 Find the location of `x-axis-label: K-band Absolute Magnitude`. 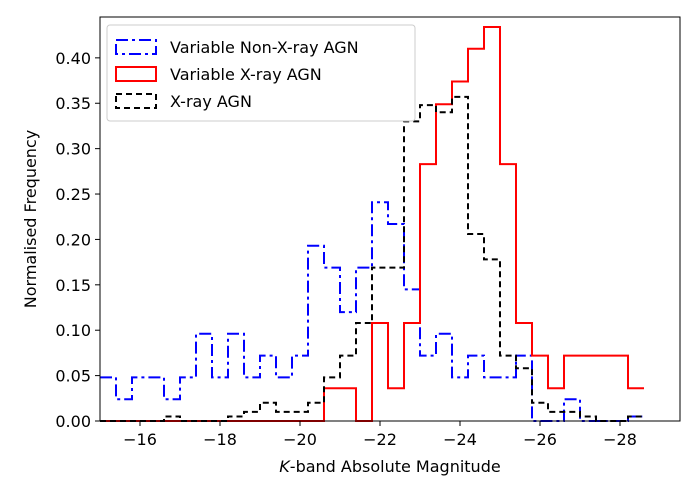

x-axis-label: K-band Absolute Magnitude is located at coordinates (389, 466).